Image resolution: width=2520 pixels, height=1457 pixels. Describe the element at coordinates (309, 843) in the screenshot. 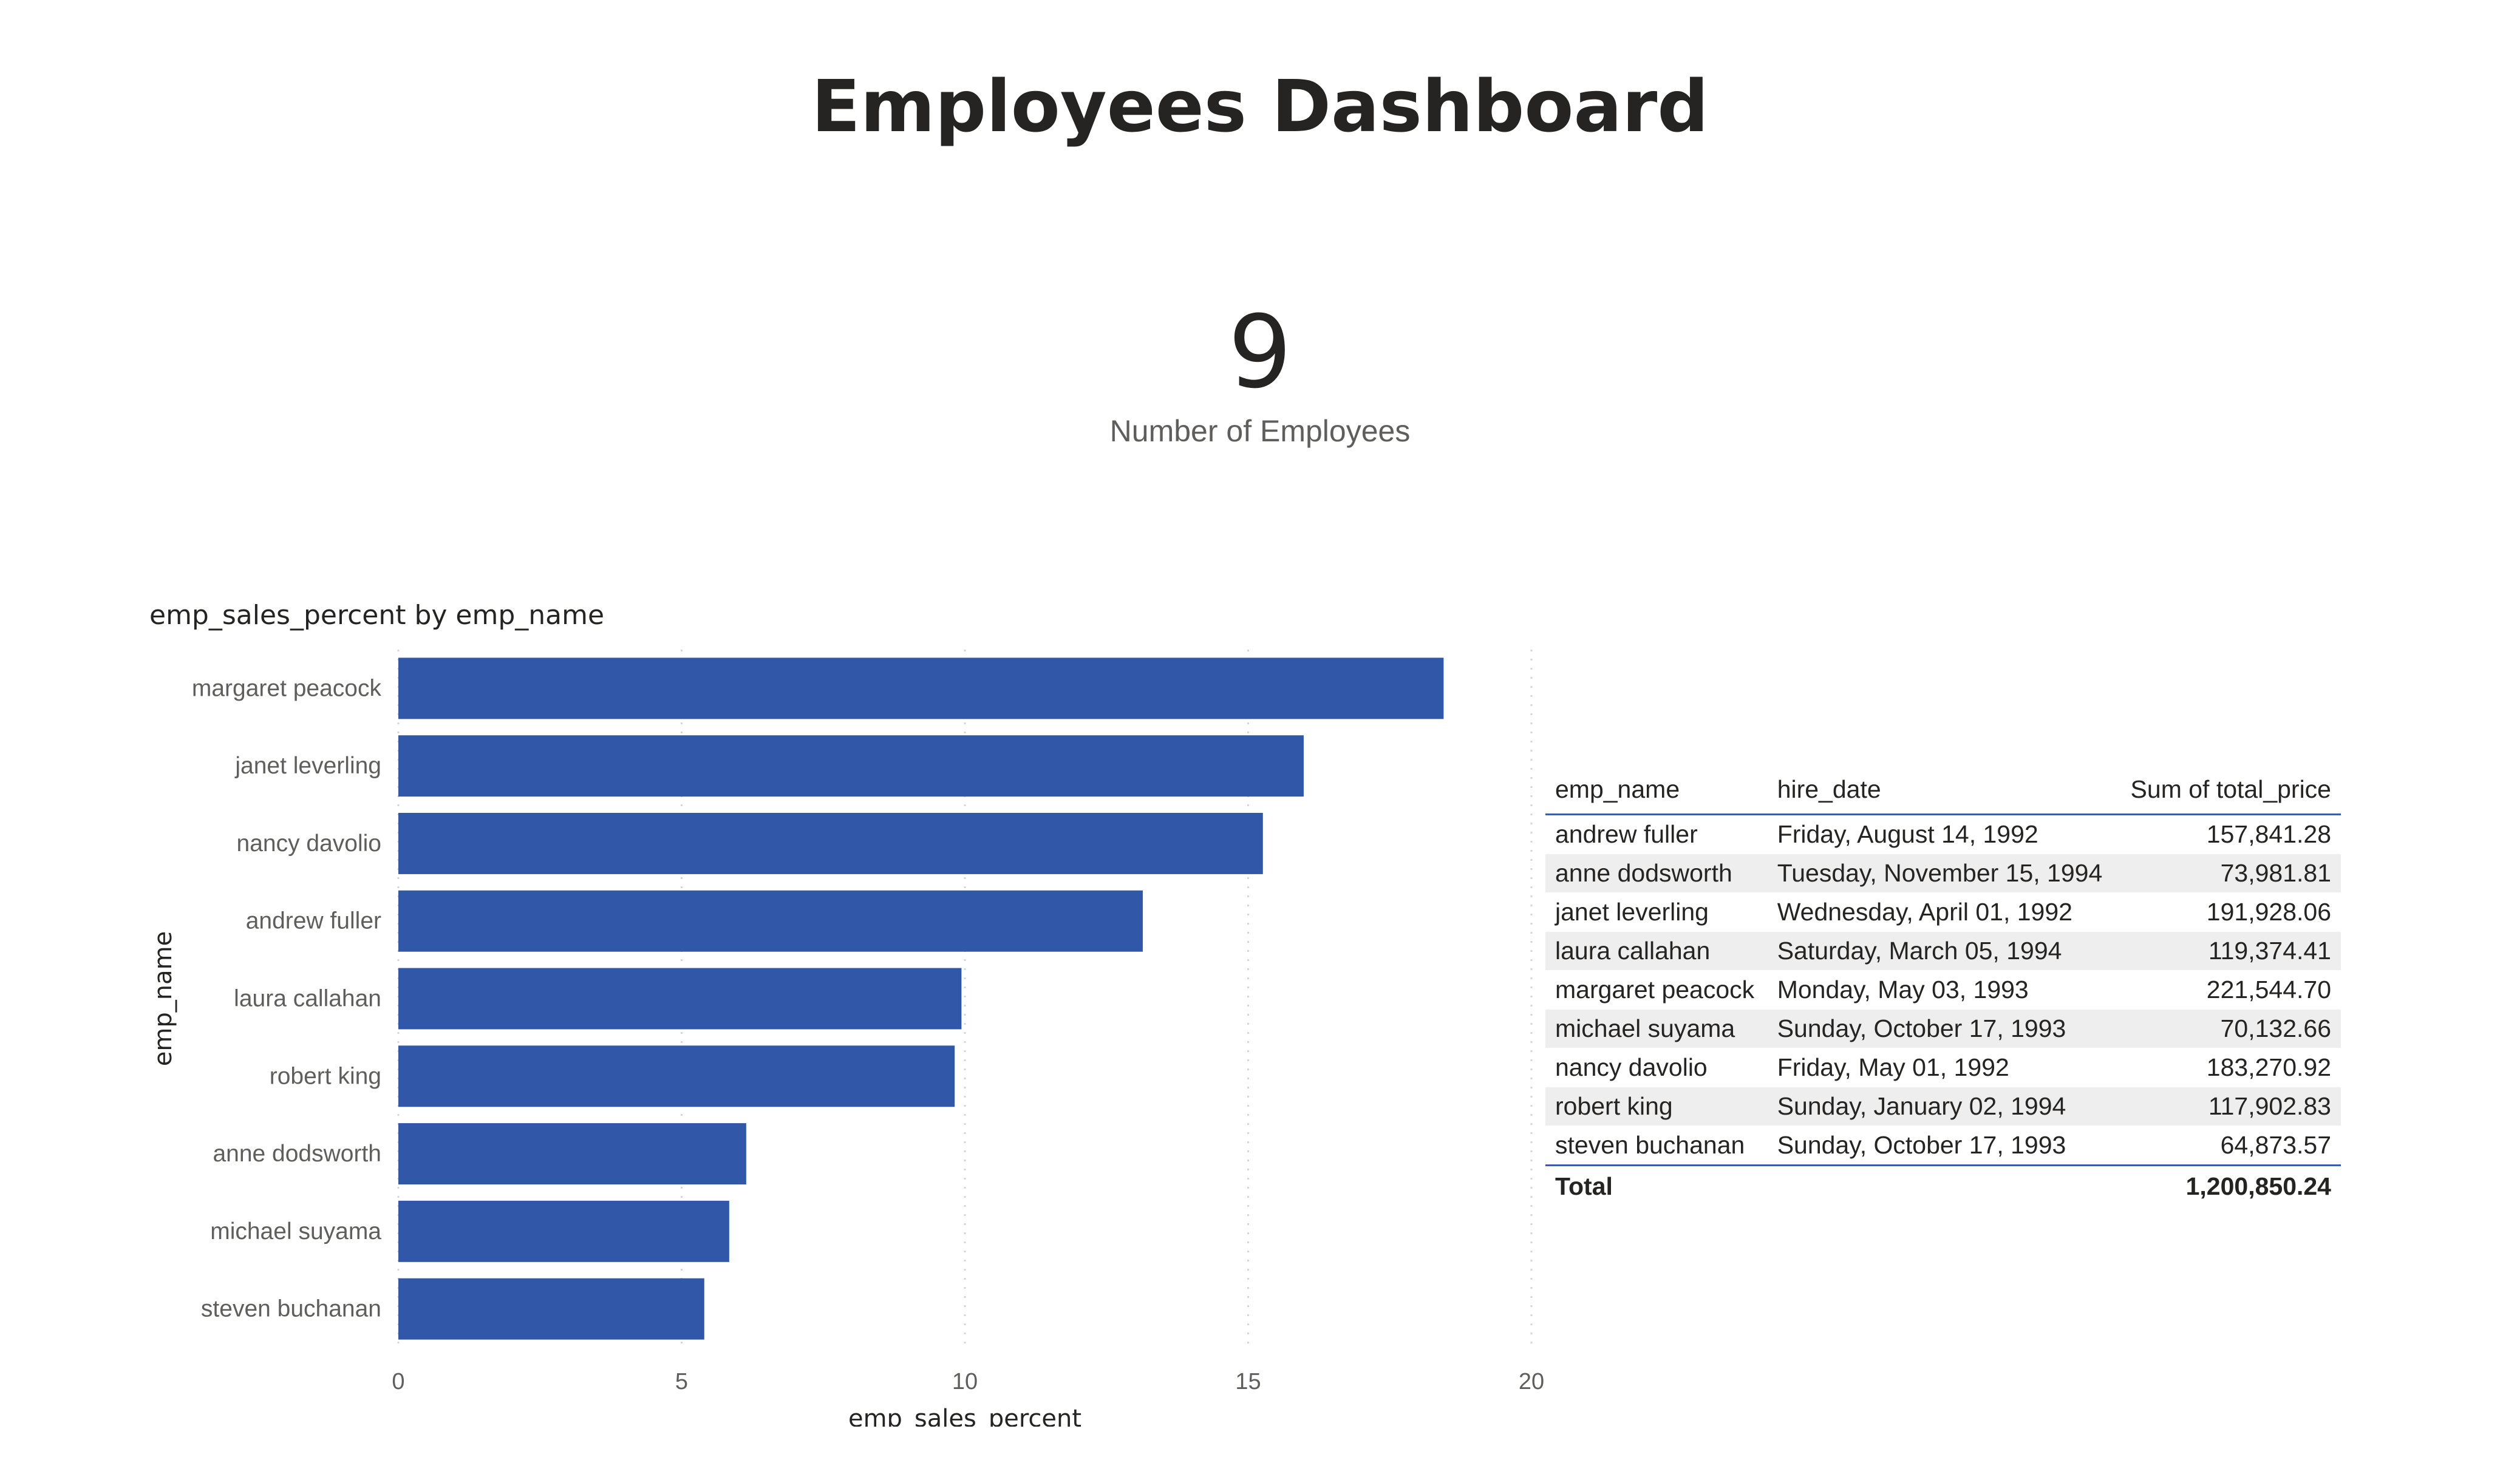

I see `y-tick-label: nancy davolio` at that location.